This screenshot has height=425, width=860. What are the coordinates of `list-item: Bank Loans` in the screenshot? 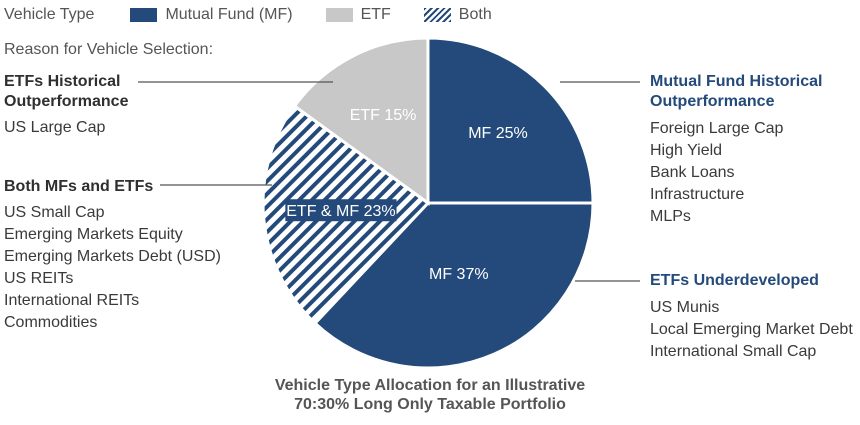 It's located at (692, 172).